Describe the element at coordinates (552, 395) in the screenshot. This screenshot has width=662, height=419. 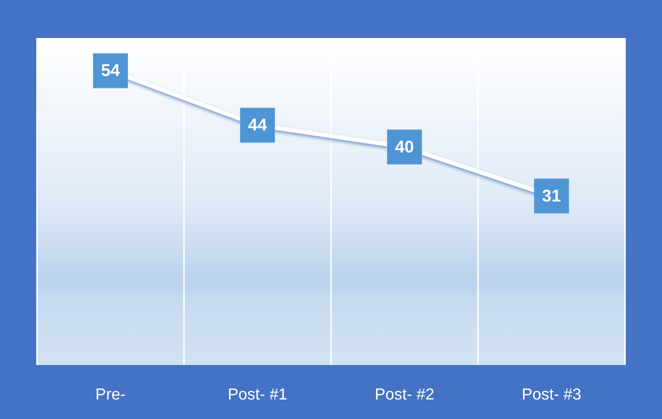
I see `x-tick-label: Post- #3` at that location.